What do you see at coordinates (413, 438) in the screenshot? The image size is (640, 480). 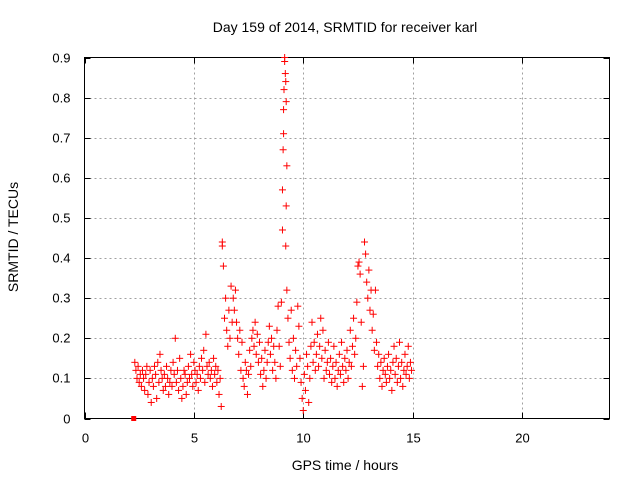 I see `x-tick-label: 15` at bounding box center [413, 438].